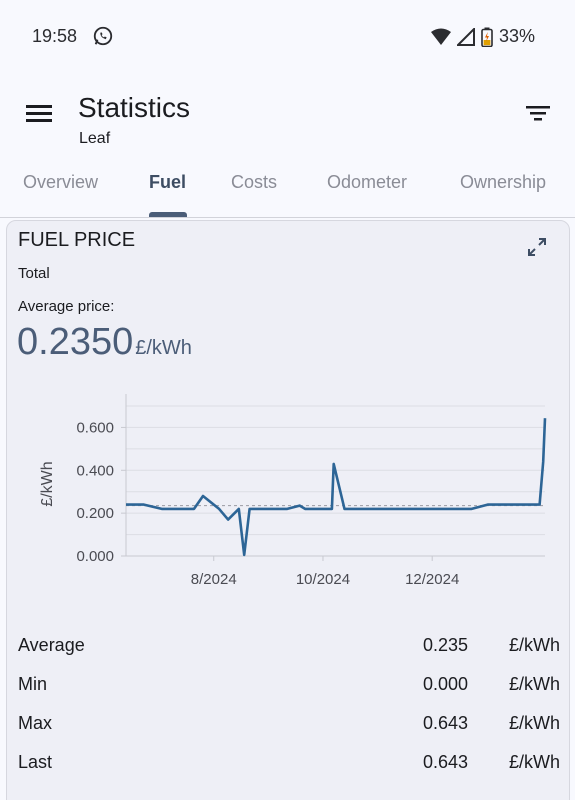 This screenshot has width=575, height=800. What do you see at coordinates (34, 273) in the screenshot?
I see `card-subtitle: Total` at bounding box center [34, 273].